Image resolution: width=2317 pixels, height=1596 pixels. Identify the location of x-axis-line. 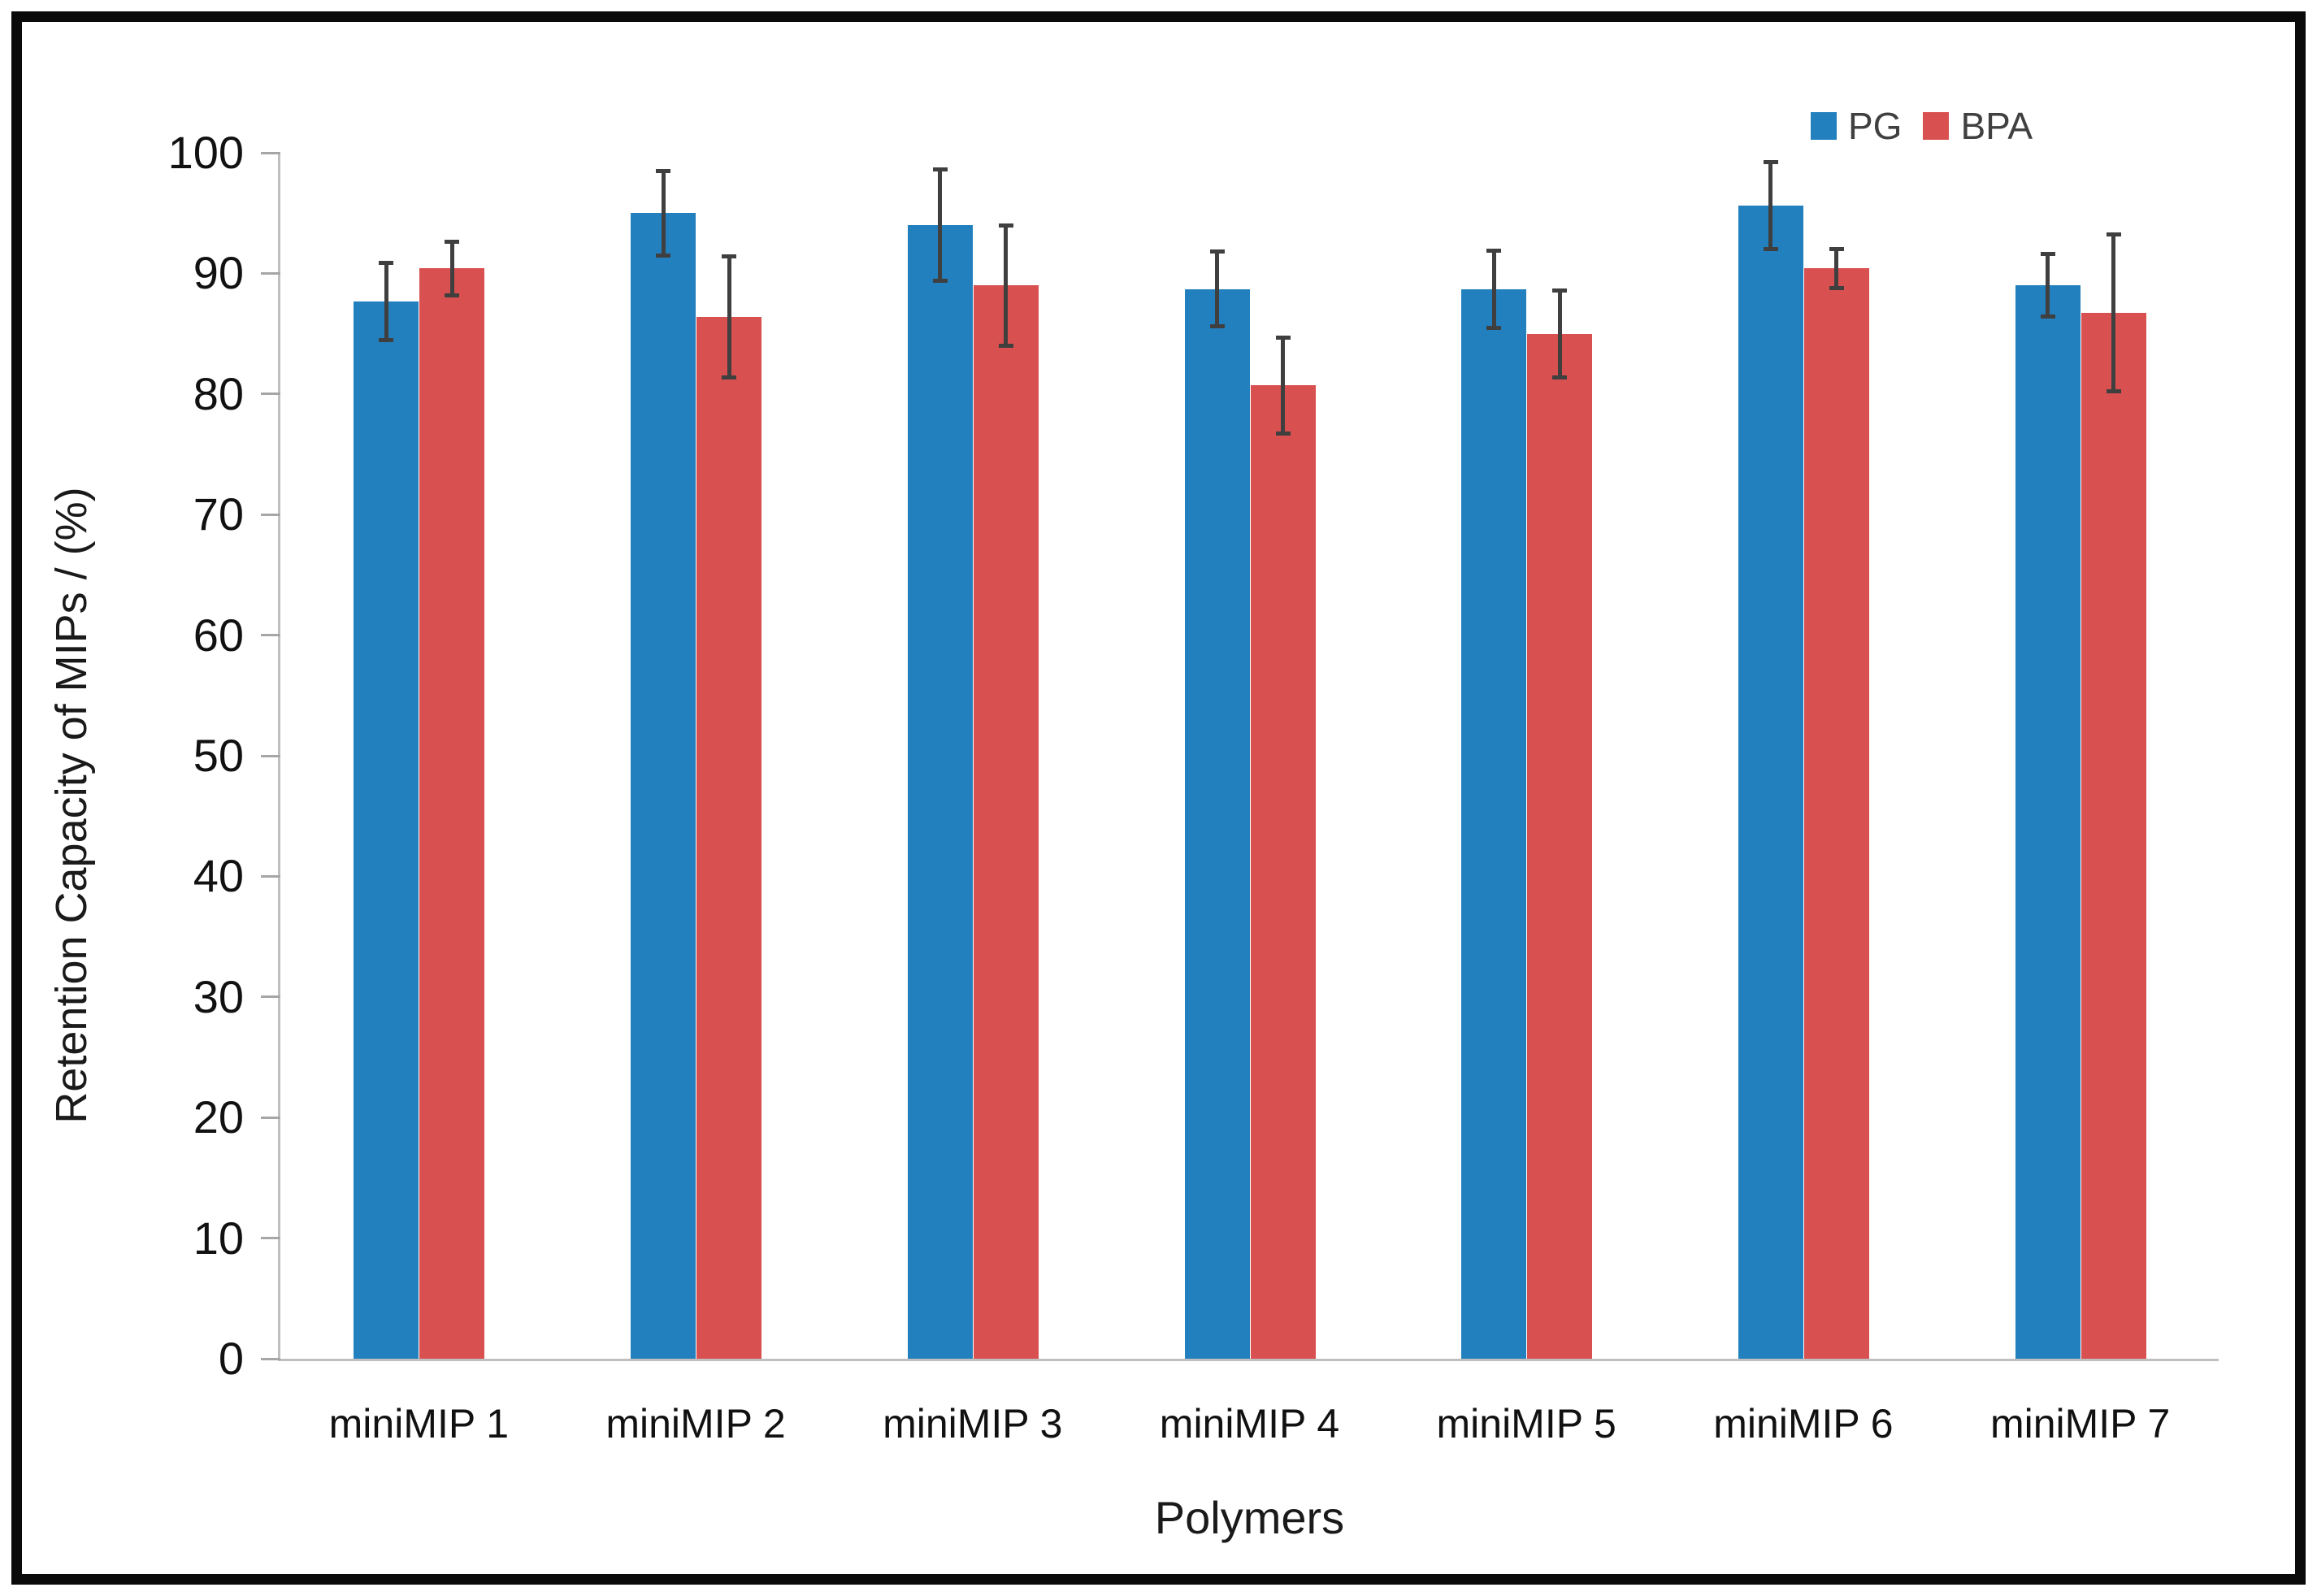
(1248, 1360).